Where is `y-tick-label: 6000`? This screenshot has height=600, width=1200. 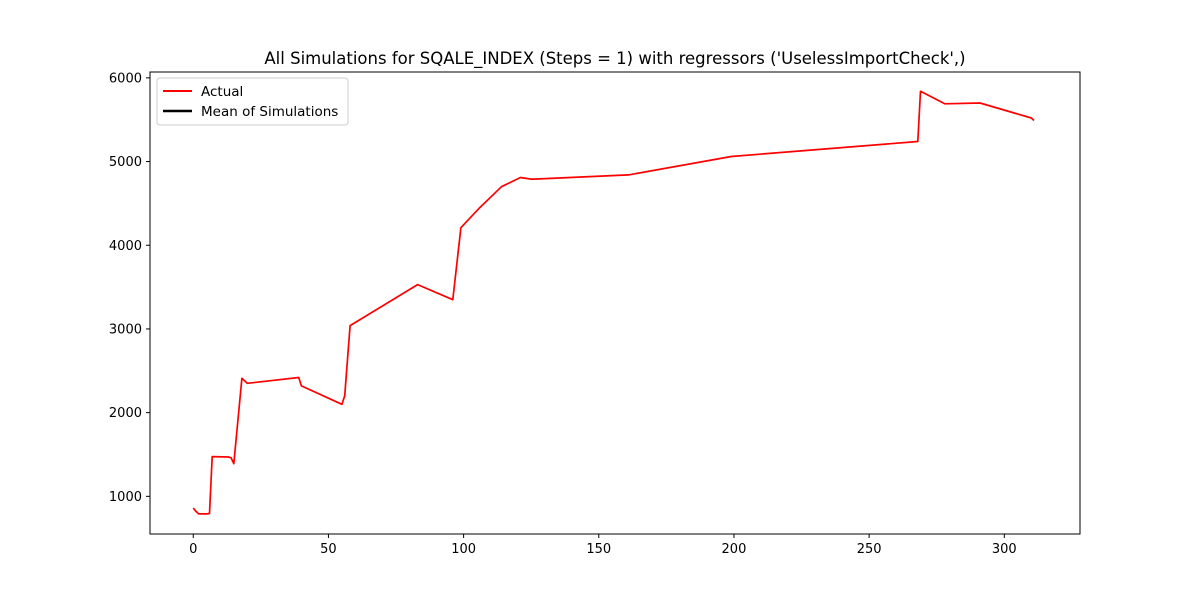 y-tick-label: 6000 is located at coordinates (125, 78).